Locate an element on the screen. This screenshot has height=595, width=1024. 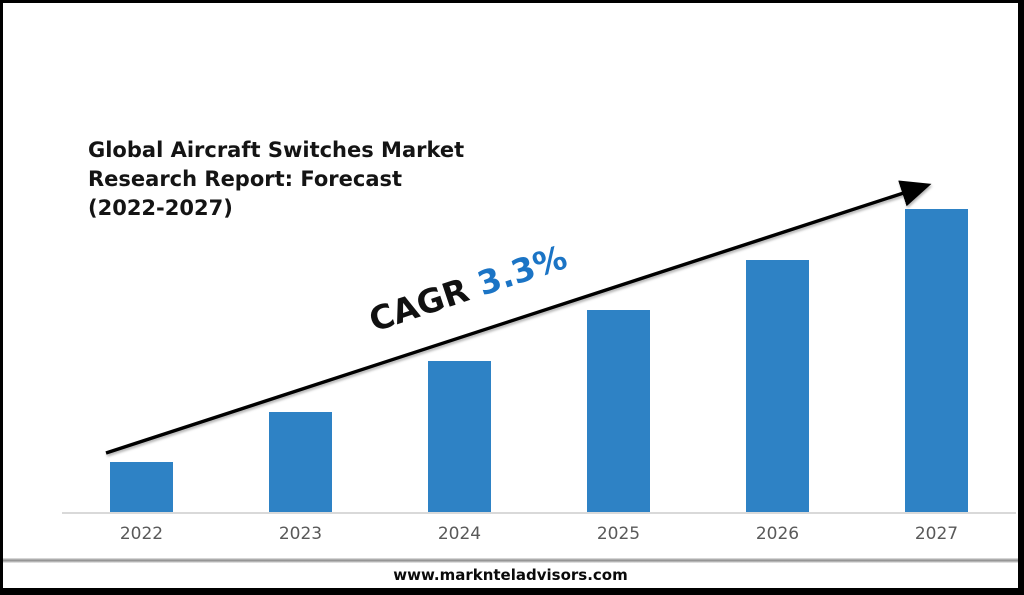
bar-2026 is located at coordinates (777, 386).